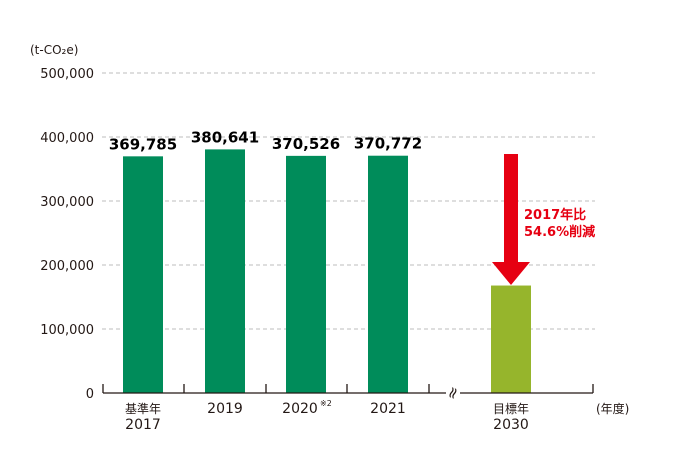  What do you see at coordinates (300, 409) in the screenshot?
I see `x-category-label: 2020` at bounding box center [300, 409].